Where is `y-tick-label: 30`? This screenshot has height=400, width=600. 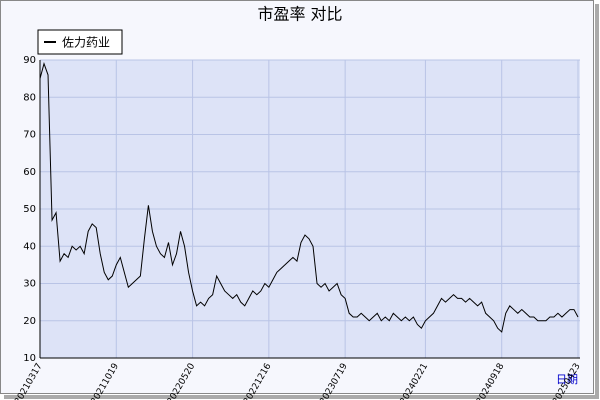
y-tick-label: 30 is located at coordinates (29, 284).